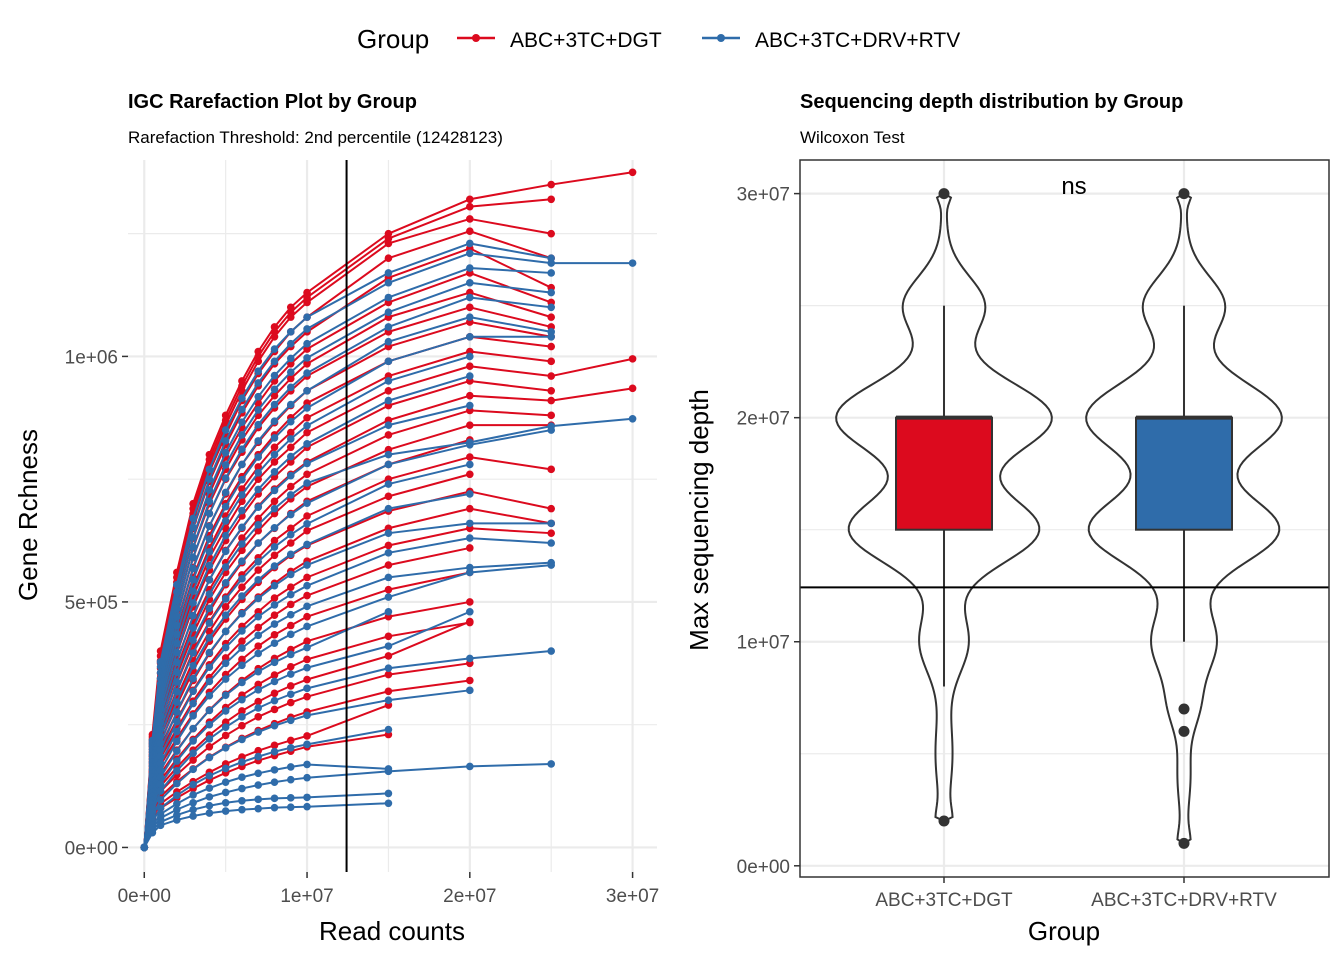  Describe the element at coordinates (763, 867) in the screenshot. I see `y-tick-label: 0e+00` at that location.